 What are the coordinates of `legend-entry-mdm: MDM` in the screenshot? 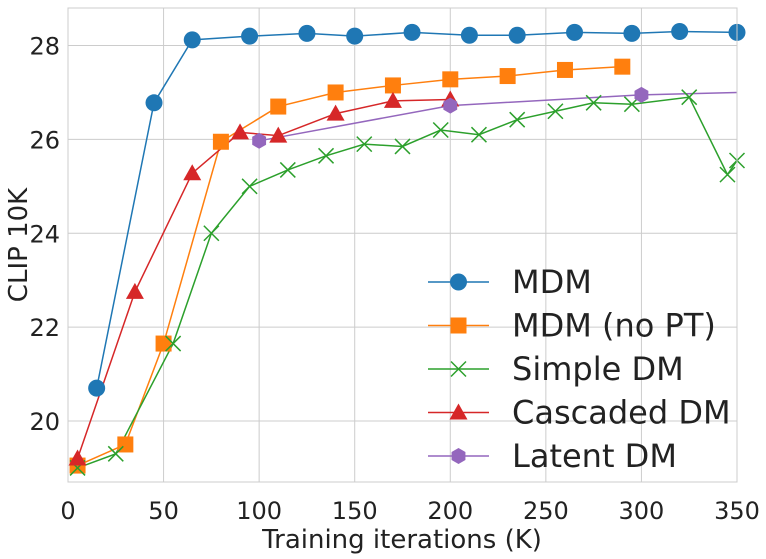 It's located at (510, 282).